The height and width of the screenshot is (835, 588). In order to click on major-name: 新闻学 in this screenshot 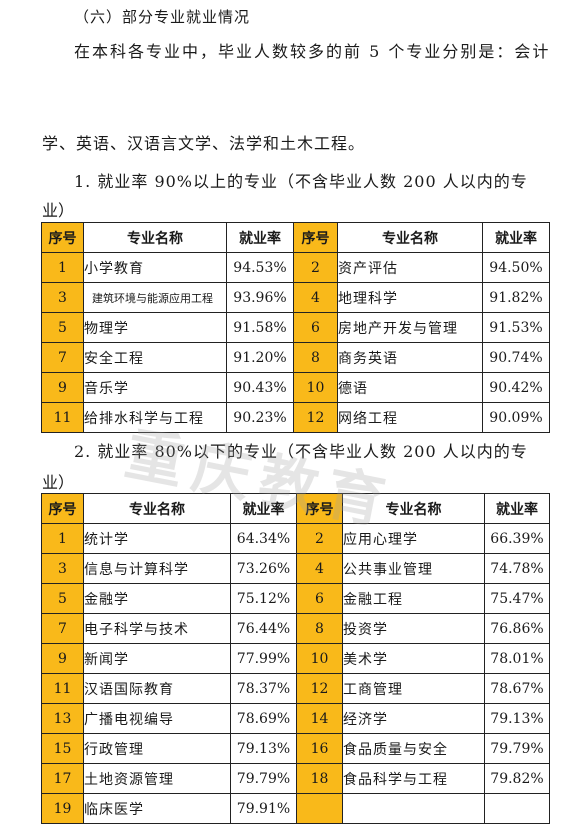, I will do `click(157, 658)`.